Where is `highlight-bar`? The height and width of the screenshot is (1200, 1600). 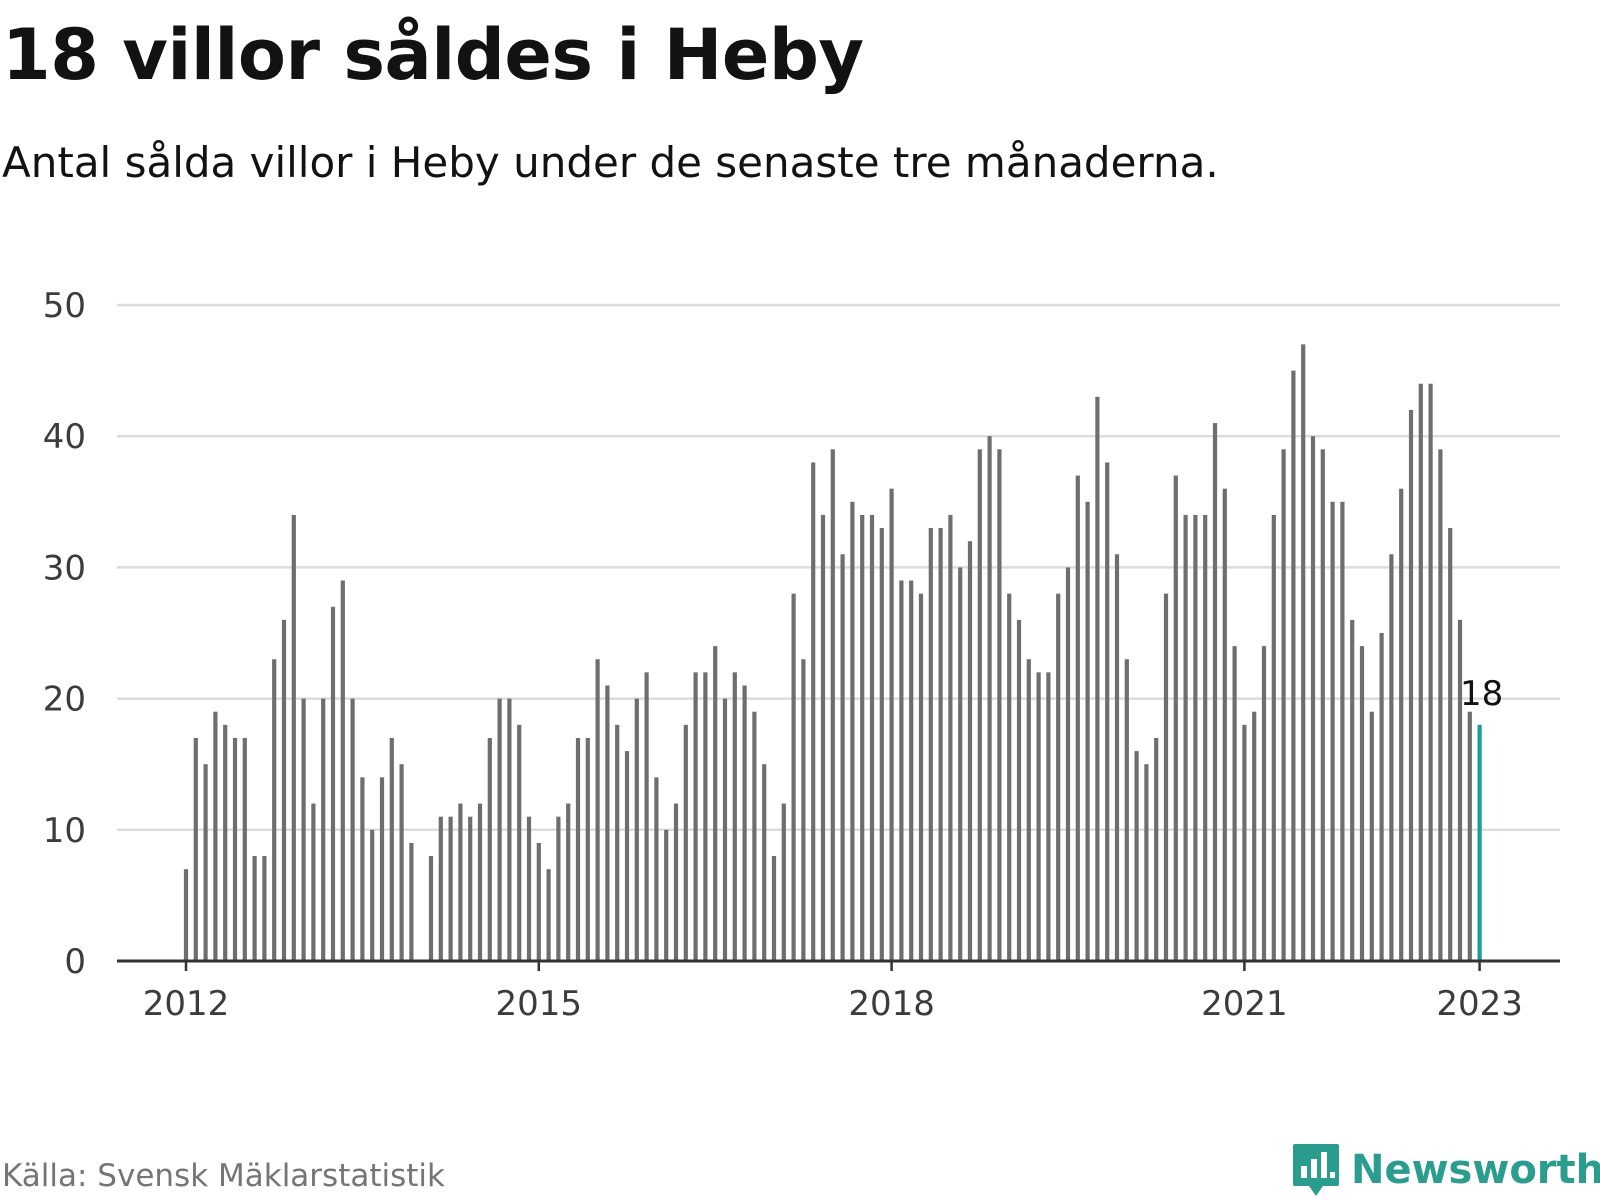
highlight-bar is located at coordinates (1479, 842).